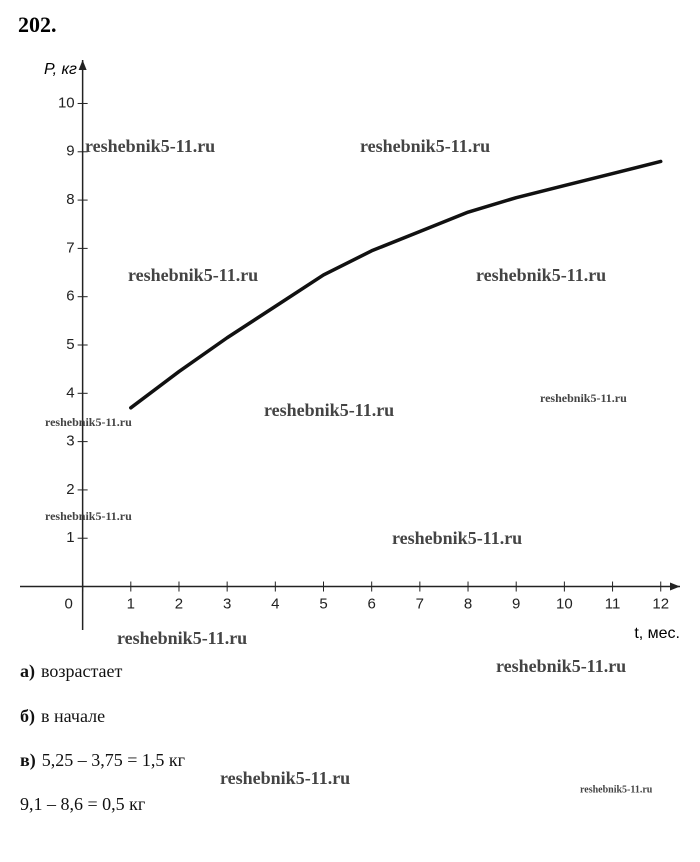  What do you see at coordinates (323, 603) in the screenshot?
I see `x-tick-label: 5` at bounding box center [323, 603].